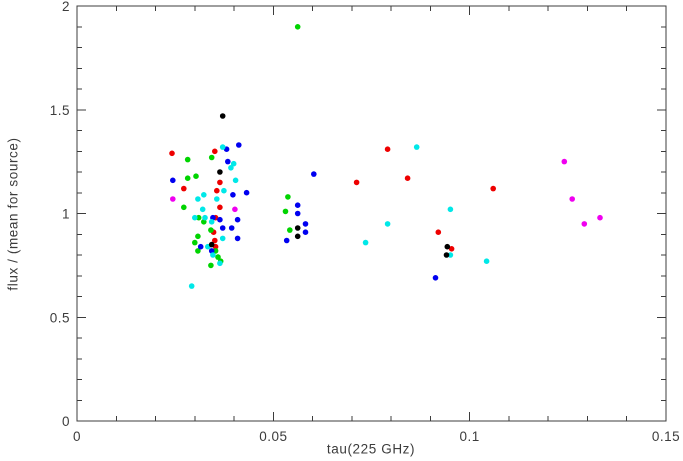 This screenshot has height=461, width=683. What do you see at coordinates (60, 110) in the screenshot?
I see `y-tick-label: 1.5` at bounding box center [60, 110].